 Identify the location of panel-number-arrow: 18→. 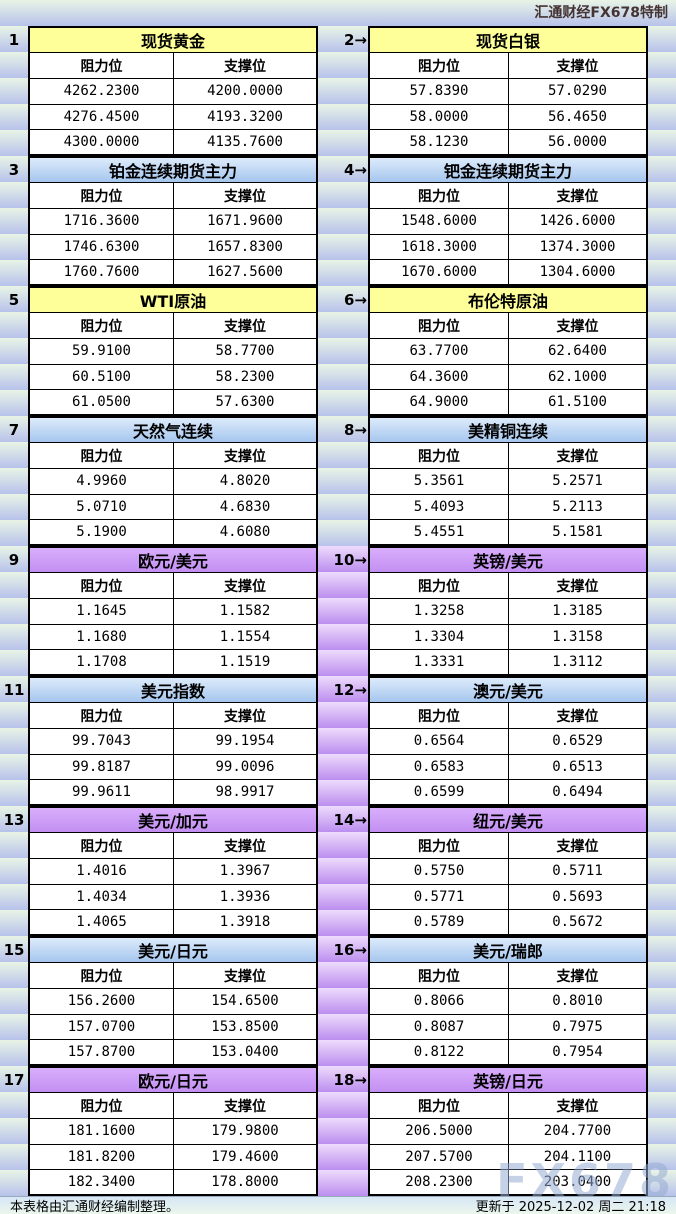
(350, 1080).